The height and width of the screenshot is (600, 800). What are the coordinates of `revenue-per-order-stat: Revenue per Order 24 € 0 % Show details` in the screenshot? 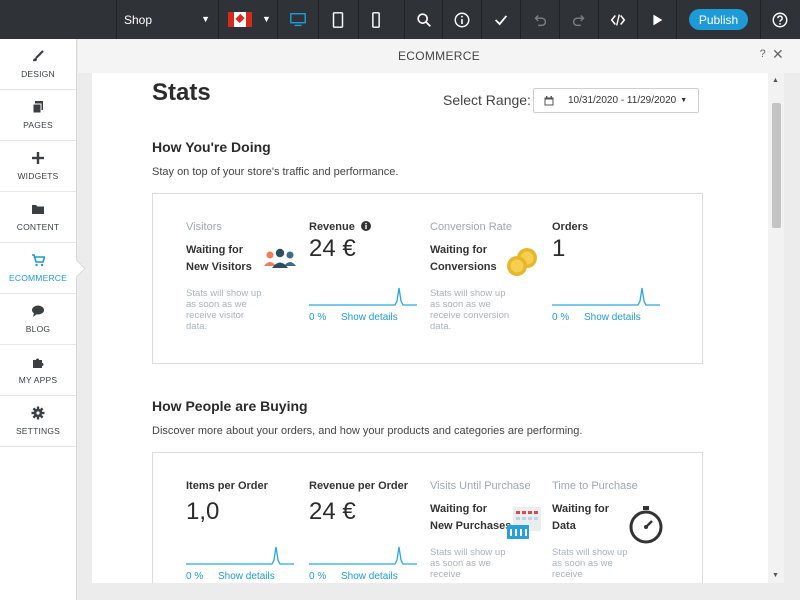 It's located at (366, 531).